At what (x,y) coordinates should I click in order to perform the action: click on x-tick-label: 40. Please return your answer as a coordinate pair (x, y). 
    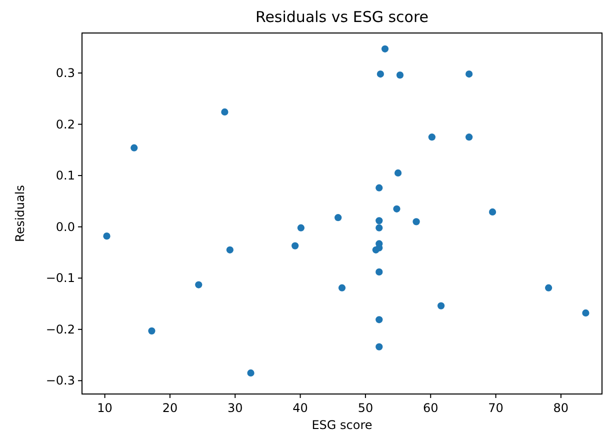
    Looking at the image, I should click on (300, 408).